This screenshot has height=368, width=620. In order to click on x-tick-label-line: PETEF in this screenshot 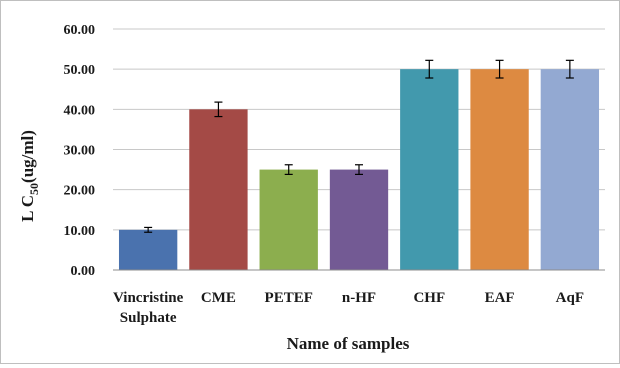, I will do `click(289, 298)`.